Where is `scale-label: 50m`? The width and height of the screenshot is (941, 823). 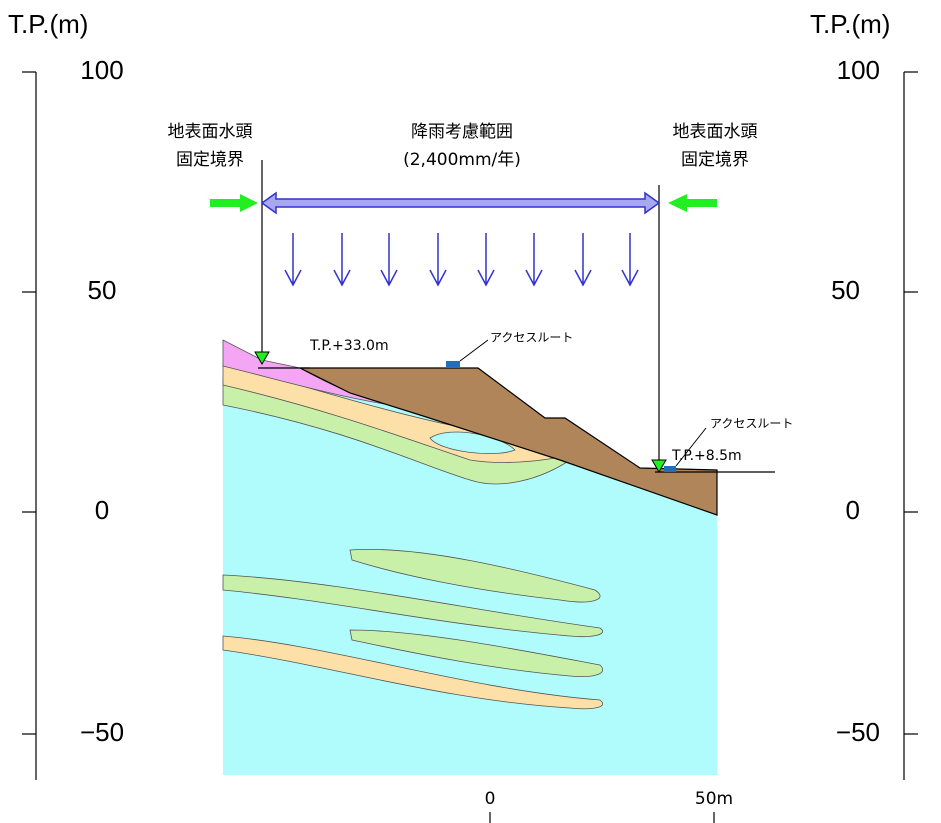 scale-label: 50m is located at coordinates (714, 799).